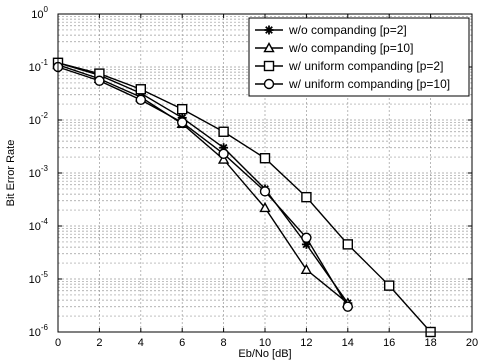 This screenshot has width=483, height=363. What do you see at coordinates (141, 343) in the screenshot?
I see `x-tick-label: 4` at bounding box center [141, 343].